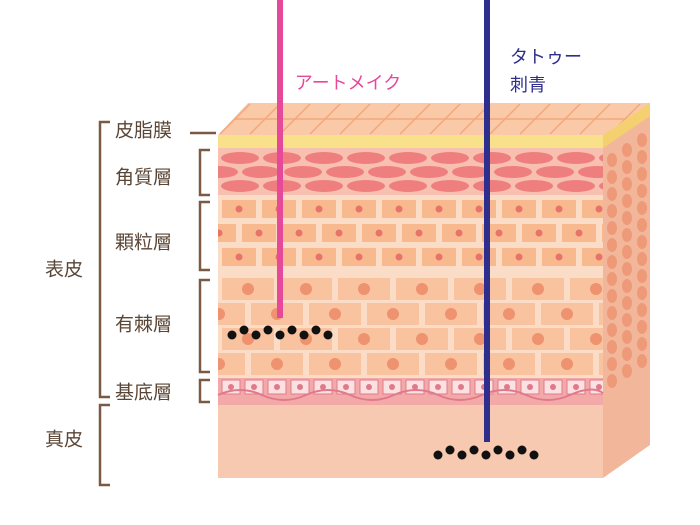 This screenshot has height=525, width=700. What do you see at coordinates (143, 393) in the screenshot?
I see `layer-label: 基底層` at bounding box center [143, 393].